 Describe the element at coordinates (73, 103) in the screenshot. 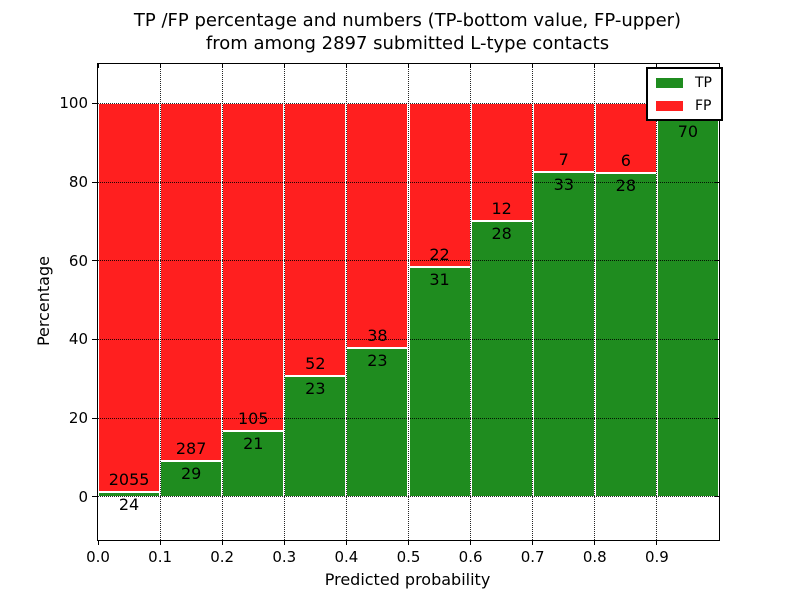

I see `y-tick-label: 100` at that location.